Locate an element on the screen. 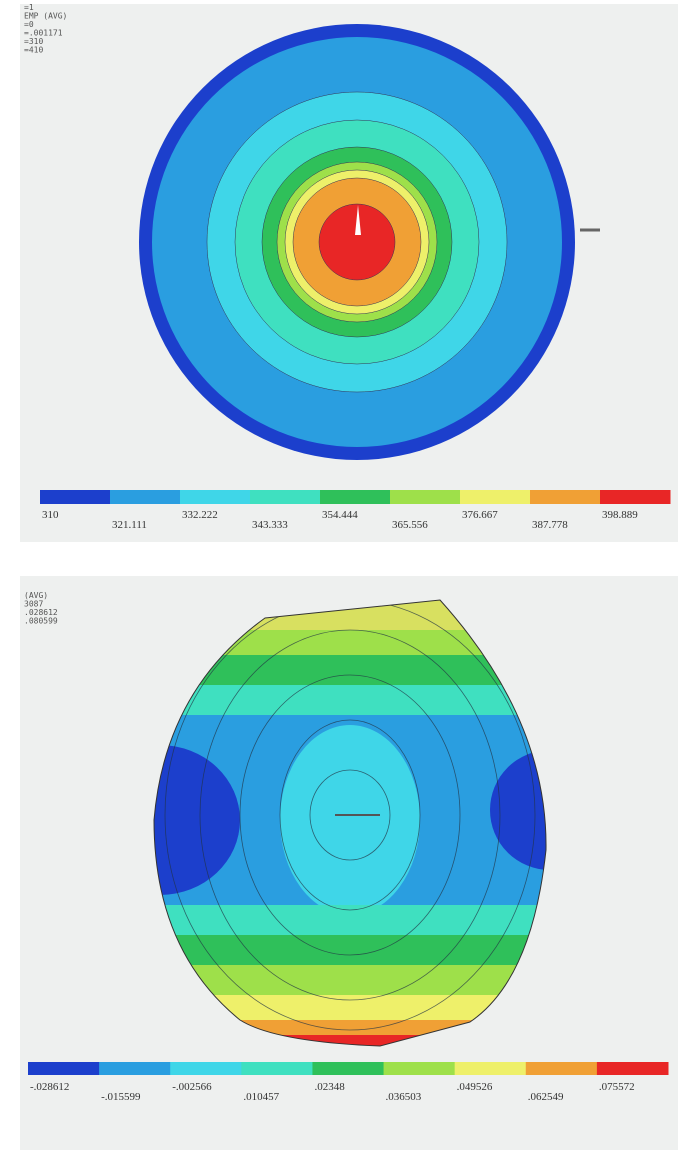 The image size is (690, 1152). legend-label: -.002566 is located at coordinates (192, 1087).